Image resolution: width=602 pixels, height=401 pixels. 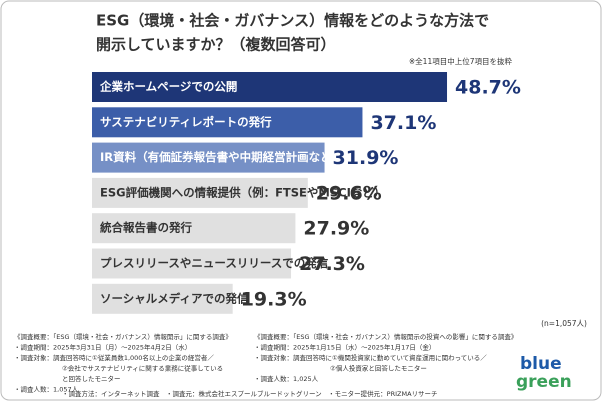 What do you see at coordinates (564, 323) in the screenshot?
I see `sample-size: (n=1,057人)` at bounding box center [564, 323].